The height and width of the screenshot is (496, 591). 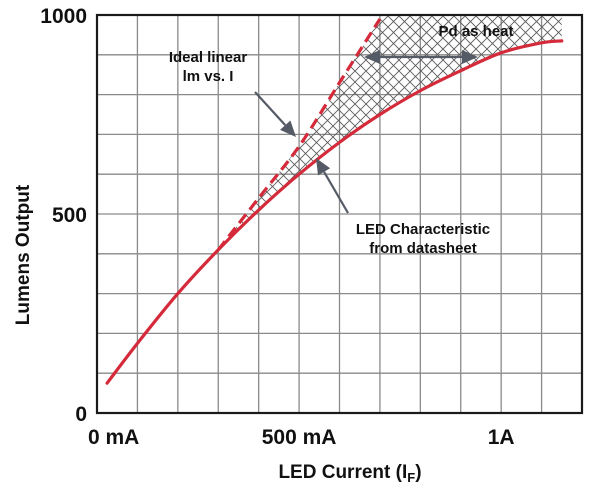 I want to click on arrow-to-ideal-line, so click(x=275, y=114).